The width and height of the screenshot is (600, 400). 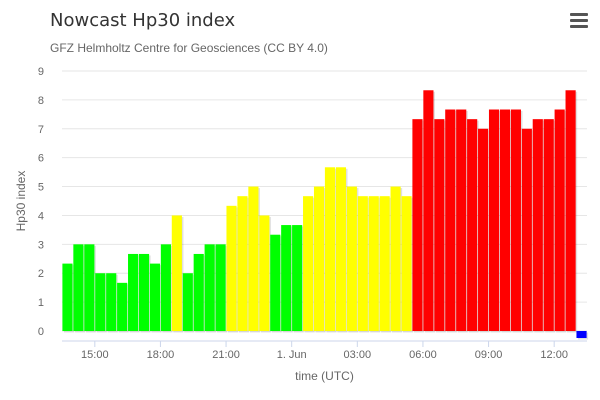 What do you see at coordinates (41, 101) in the screenshot?
I see `y-tick-label: 8` at bounding box center [41, 101].